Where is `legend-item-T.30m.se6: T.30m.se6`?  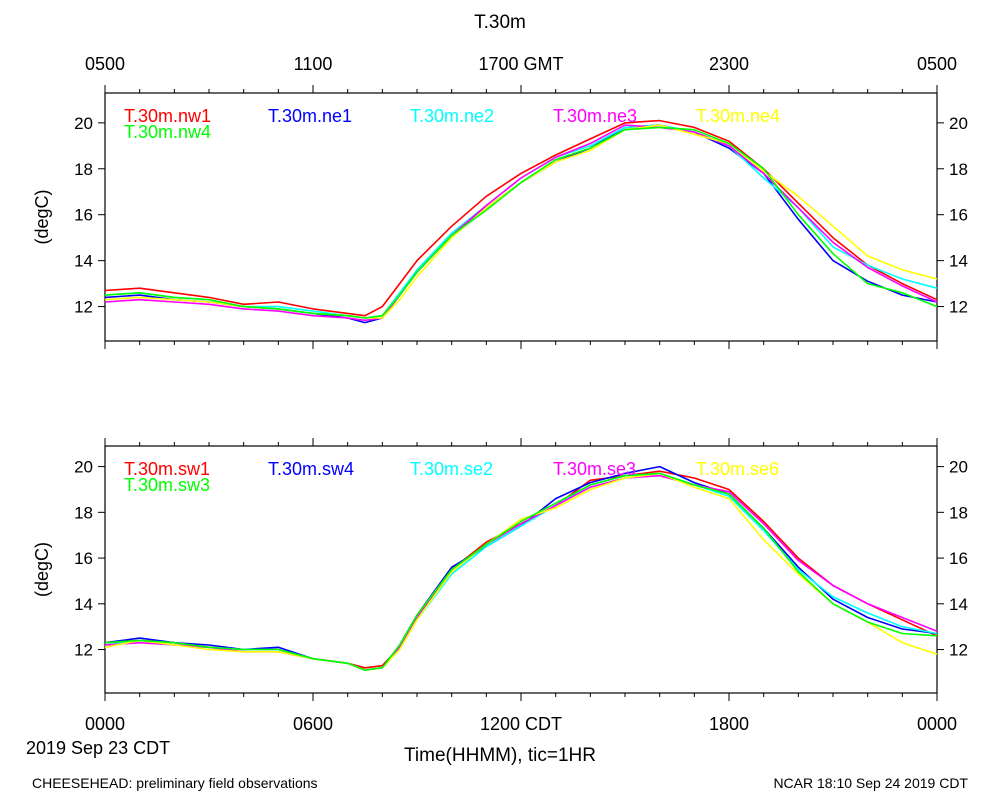 legend-item-T.30m.se6: T.30m.se6 is located at coordinates (737, 469).